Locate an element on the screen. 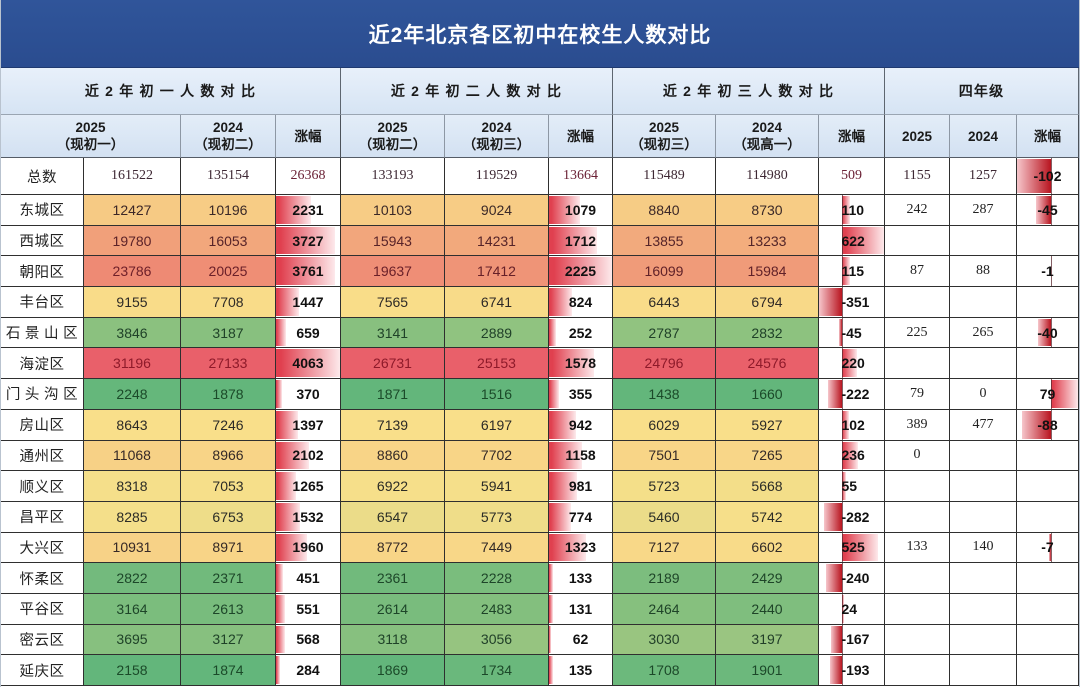  cell-grade1-change: 551 is located at coordinates (308, 609).